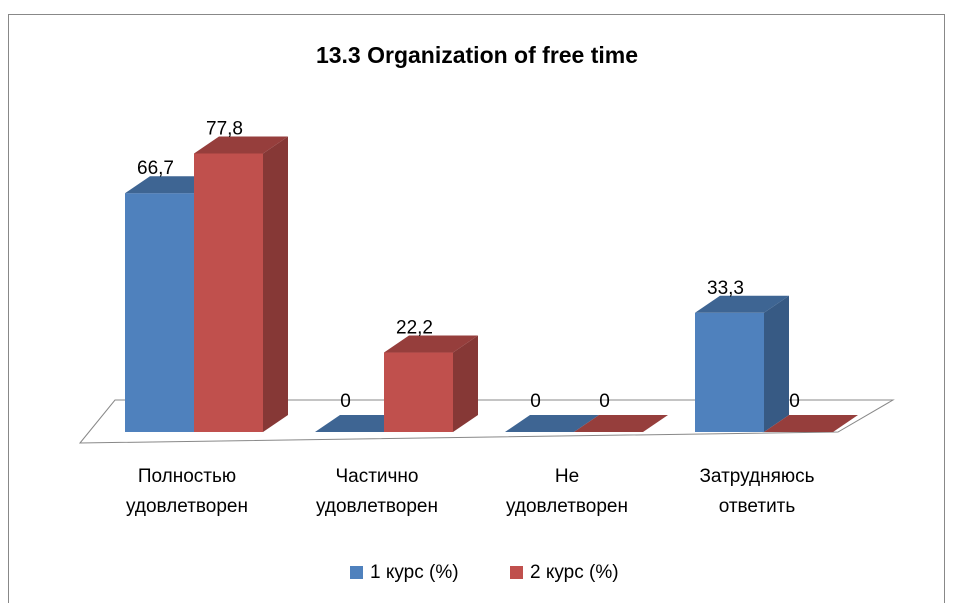 The width and height of the screenshot is (954, 603). Describe the element at coordinates (224, 128) in the screenshot. I see `data-label: 77,8` at that location.